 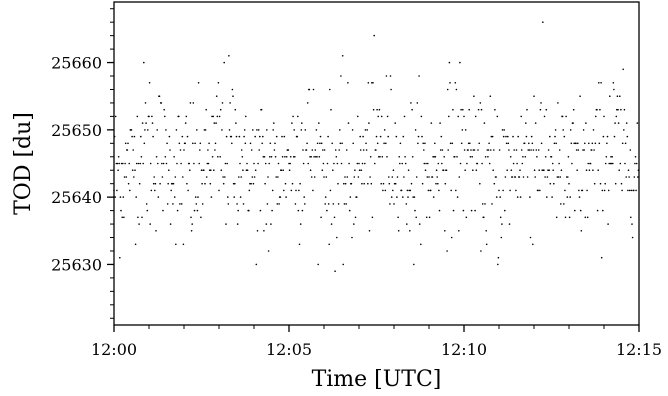 I want to click on x-axis-label: Time [UTC], so click(x=377, y=379).